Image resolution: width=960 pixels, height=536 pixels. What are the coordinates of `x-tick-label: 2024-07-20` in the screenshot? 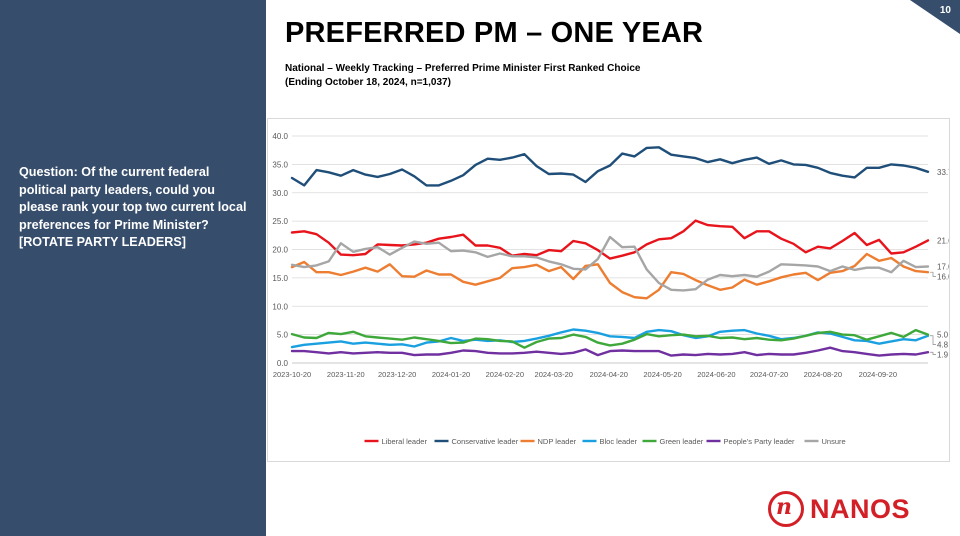 It's located at (769, 374).